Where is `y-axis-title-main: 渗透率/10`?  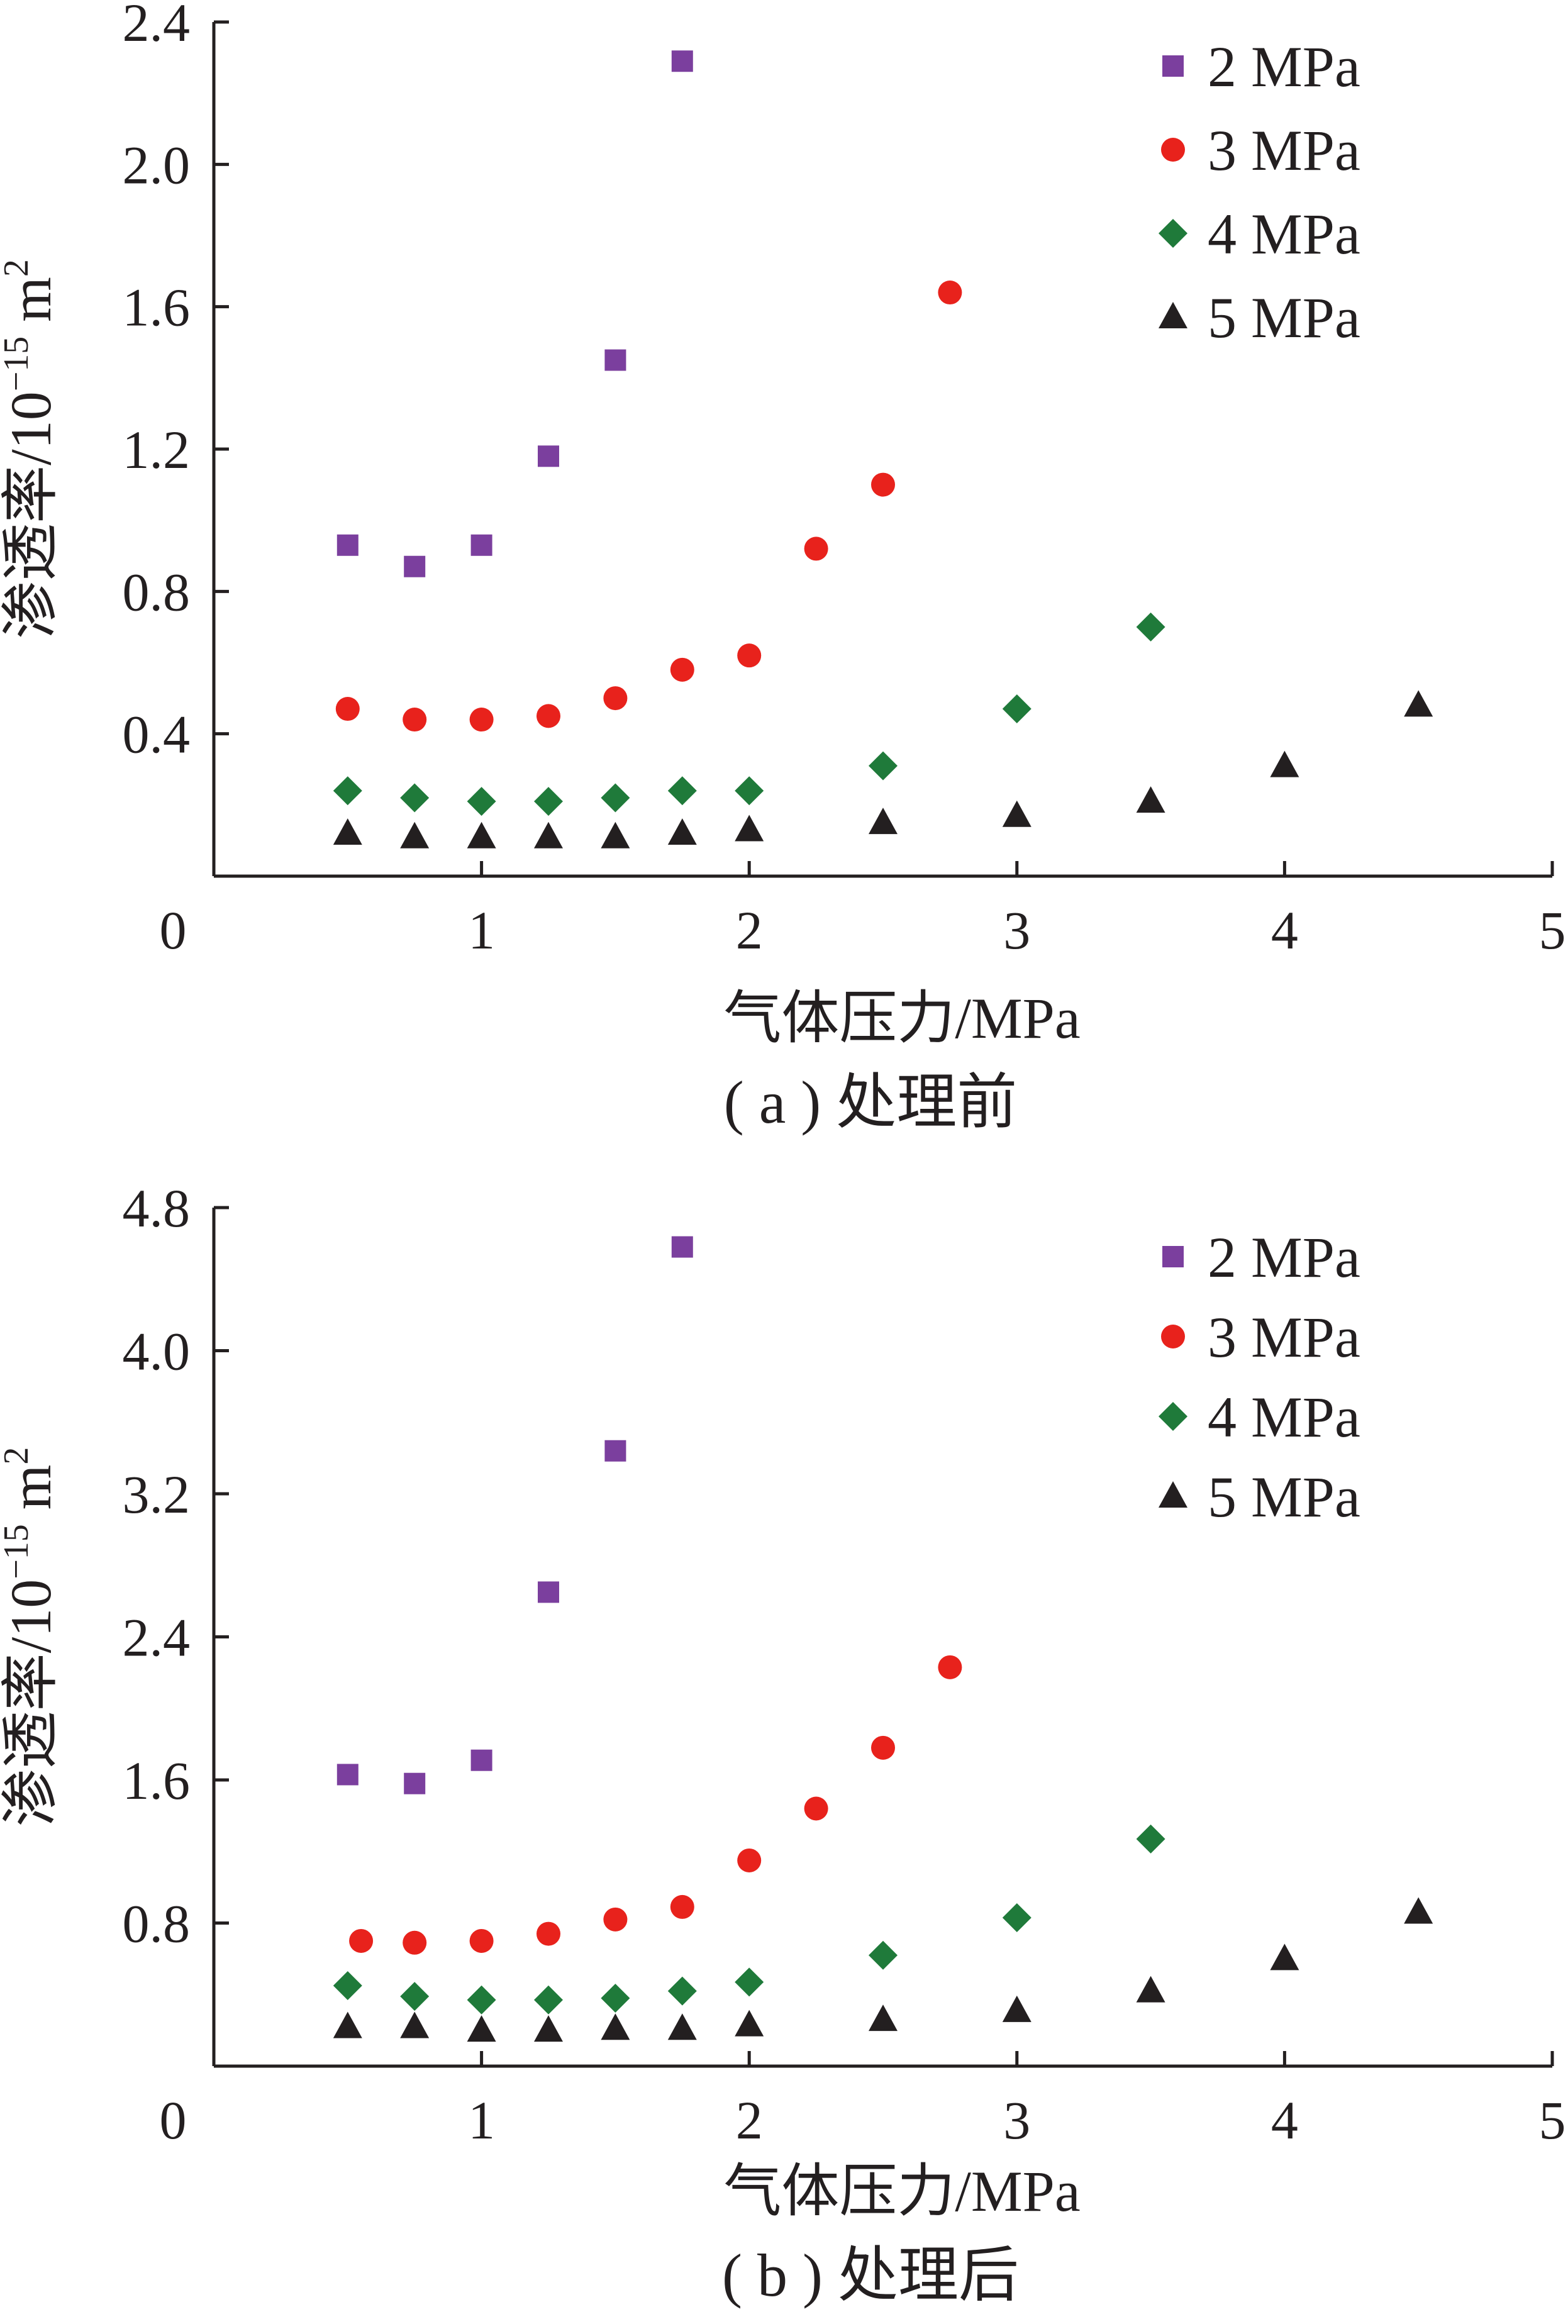 y-axis-title-main: 渗透率/10 is located at coordinates (31, 1703).